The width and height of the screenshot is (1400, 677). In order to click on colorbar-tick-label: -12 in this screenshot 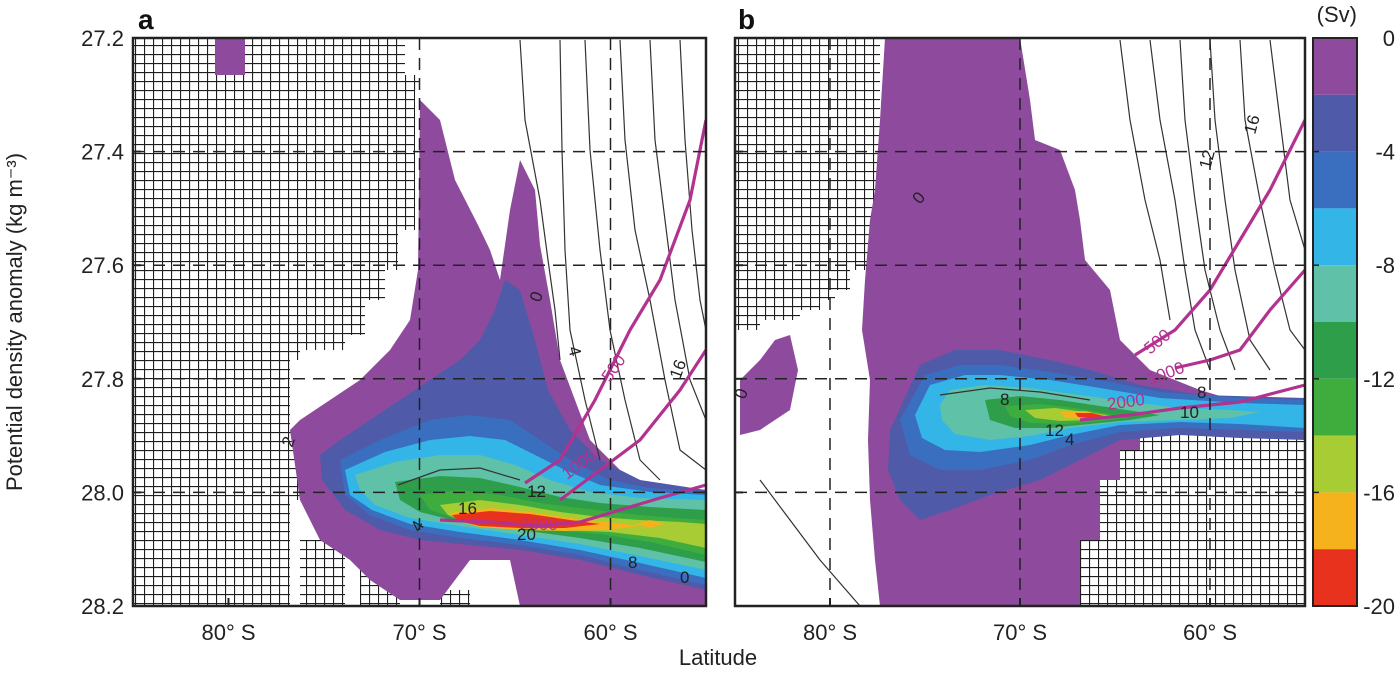, I will do `click(1379, 379)`.